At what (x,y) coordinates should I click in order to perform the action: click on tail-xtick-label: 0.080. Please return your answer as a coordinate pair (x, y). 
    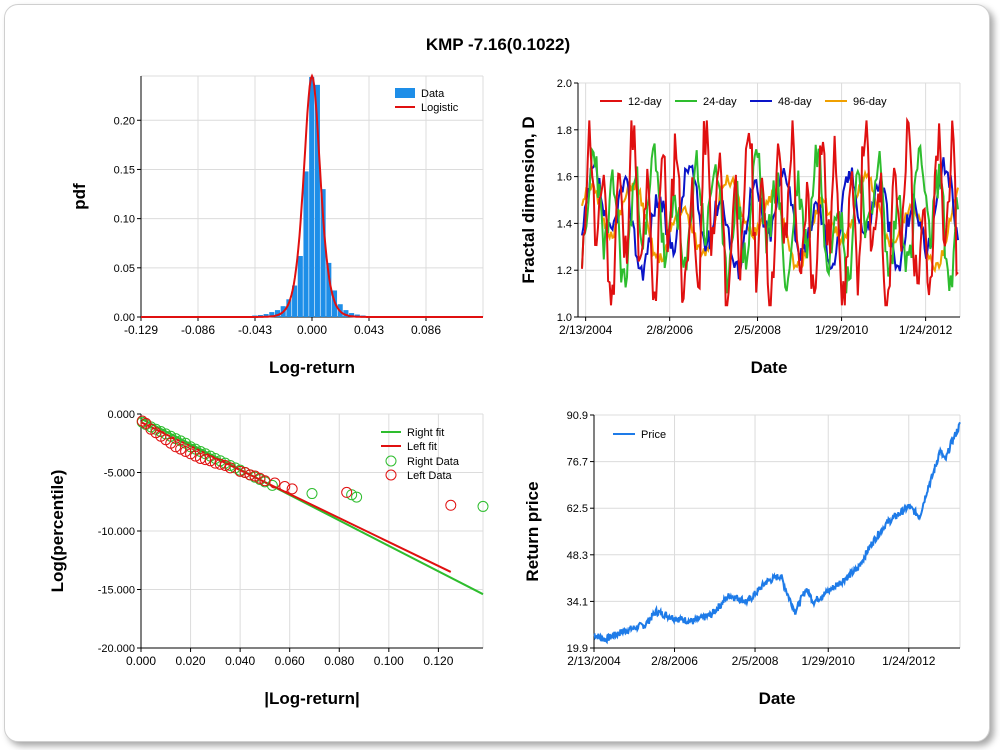
    Looking at the image, I should click on (339, 661).